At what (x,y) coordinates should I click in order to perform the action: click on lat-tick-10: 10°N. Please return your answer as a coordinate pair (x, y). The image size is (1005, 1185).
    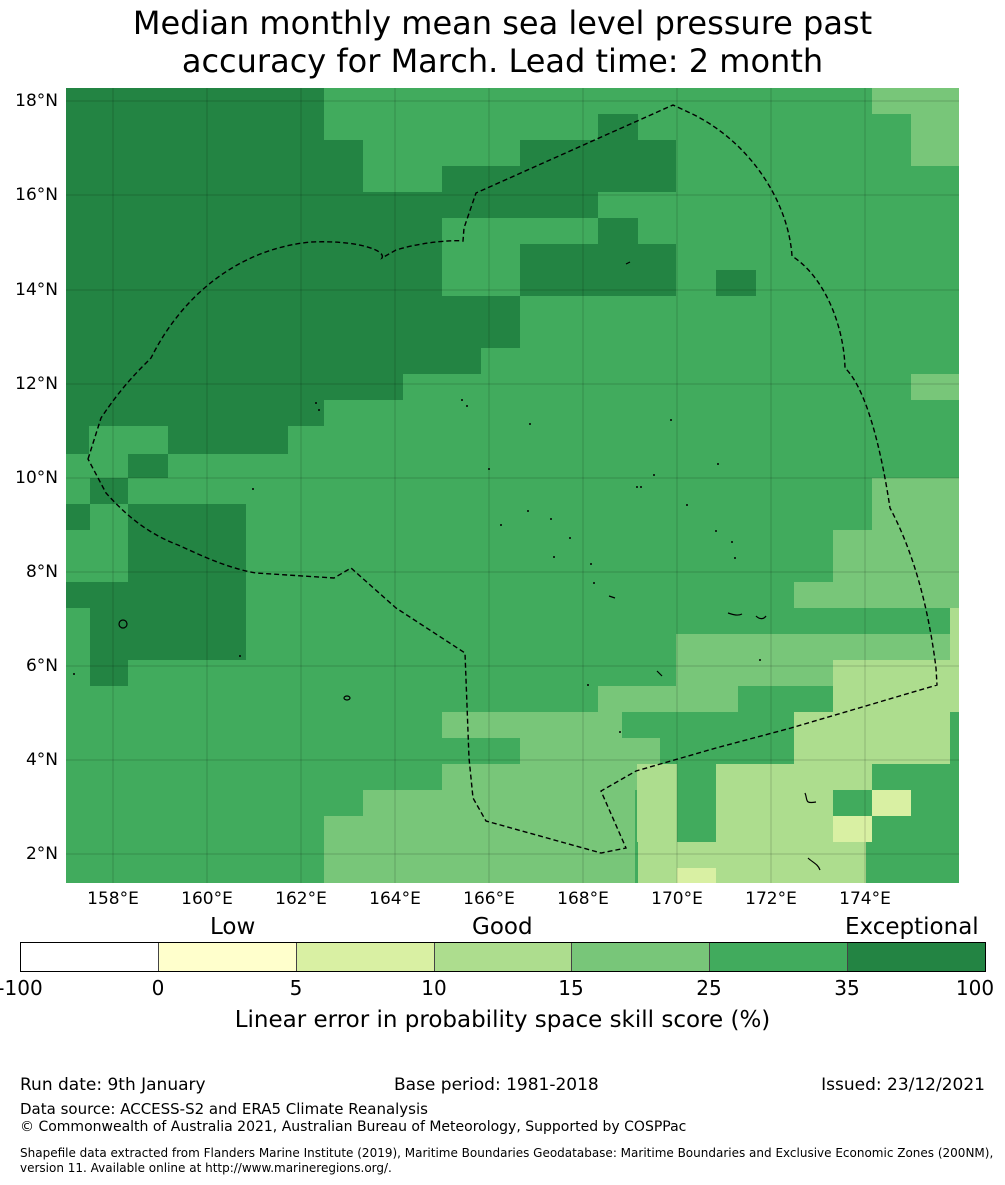
    Looking at the image, I should click on (36, 478).